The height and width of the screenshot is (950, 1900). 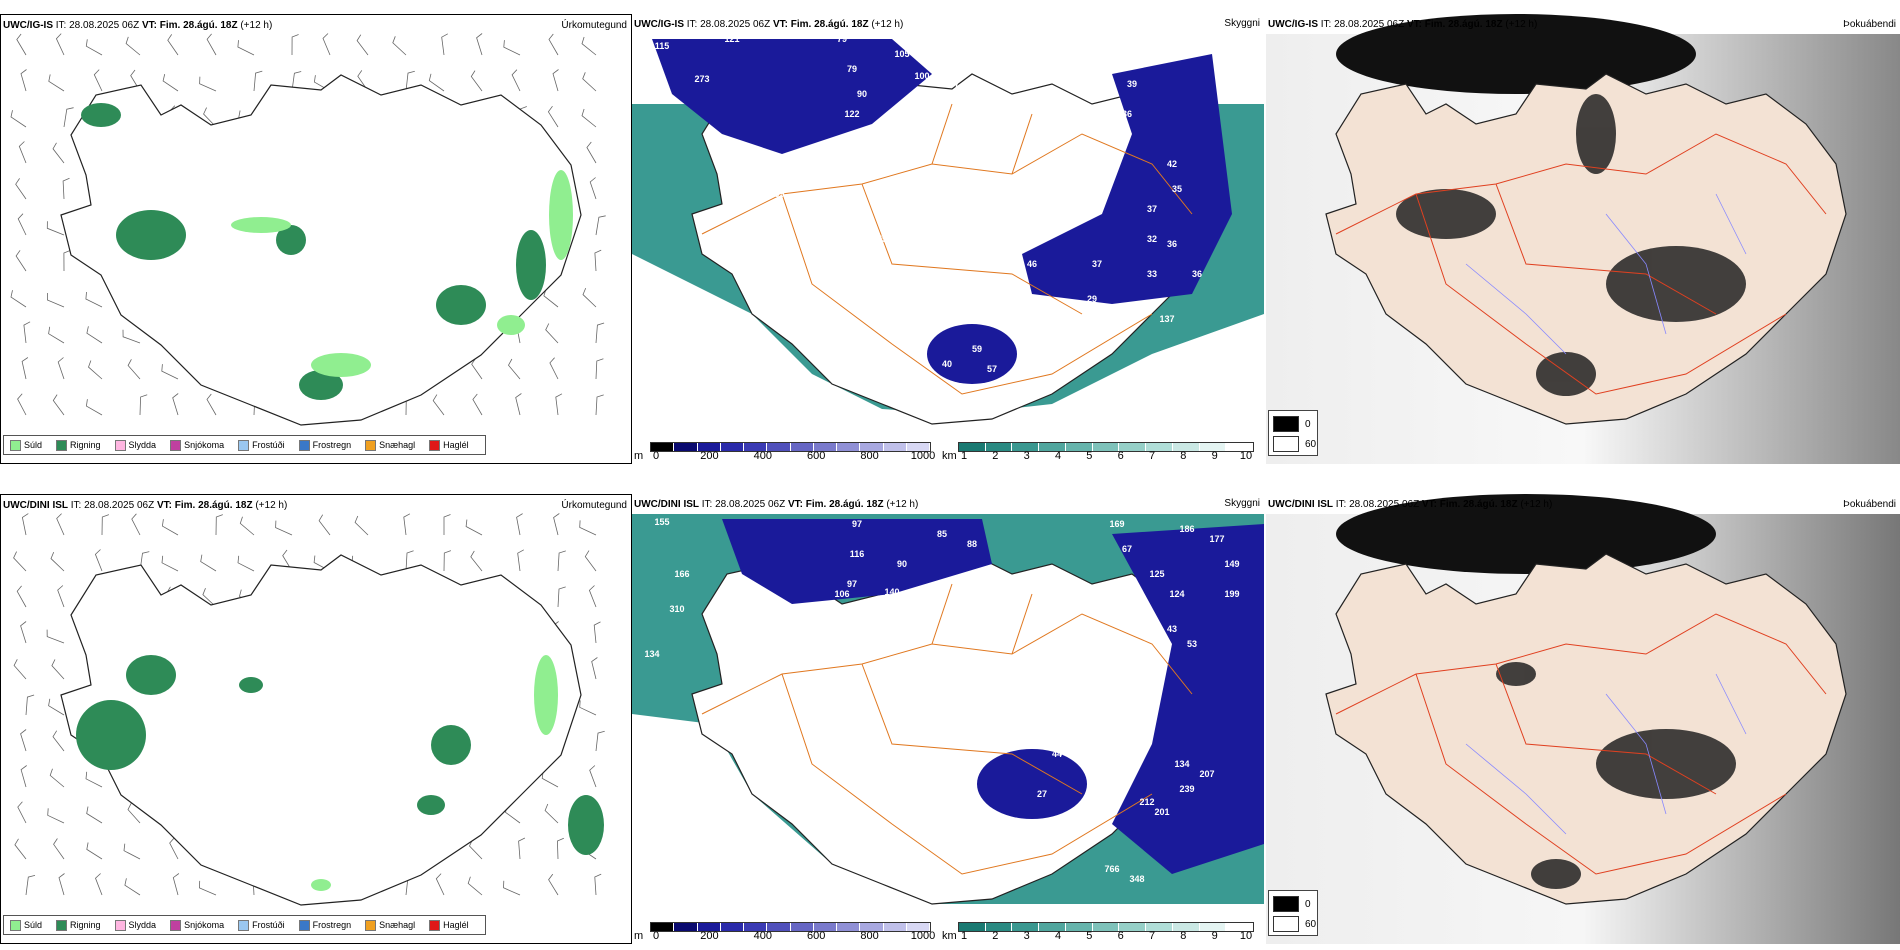 I want to click on vis-value-label: 212, so click(x=1147, y=802).